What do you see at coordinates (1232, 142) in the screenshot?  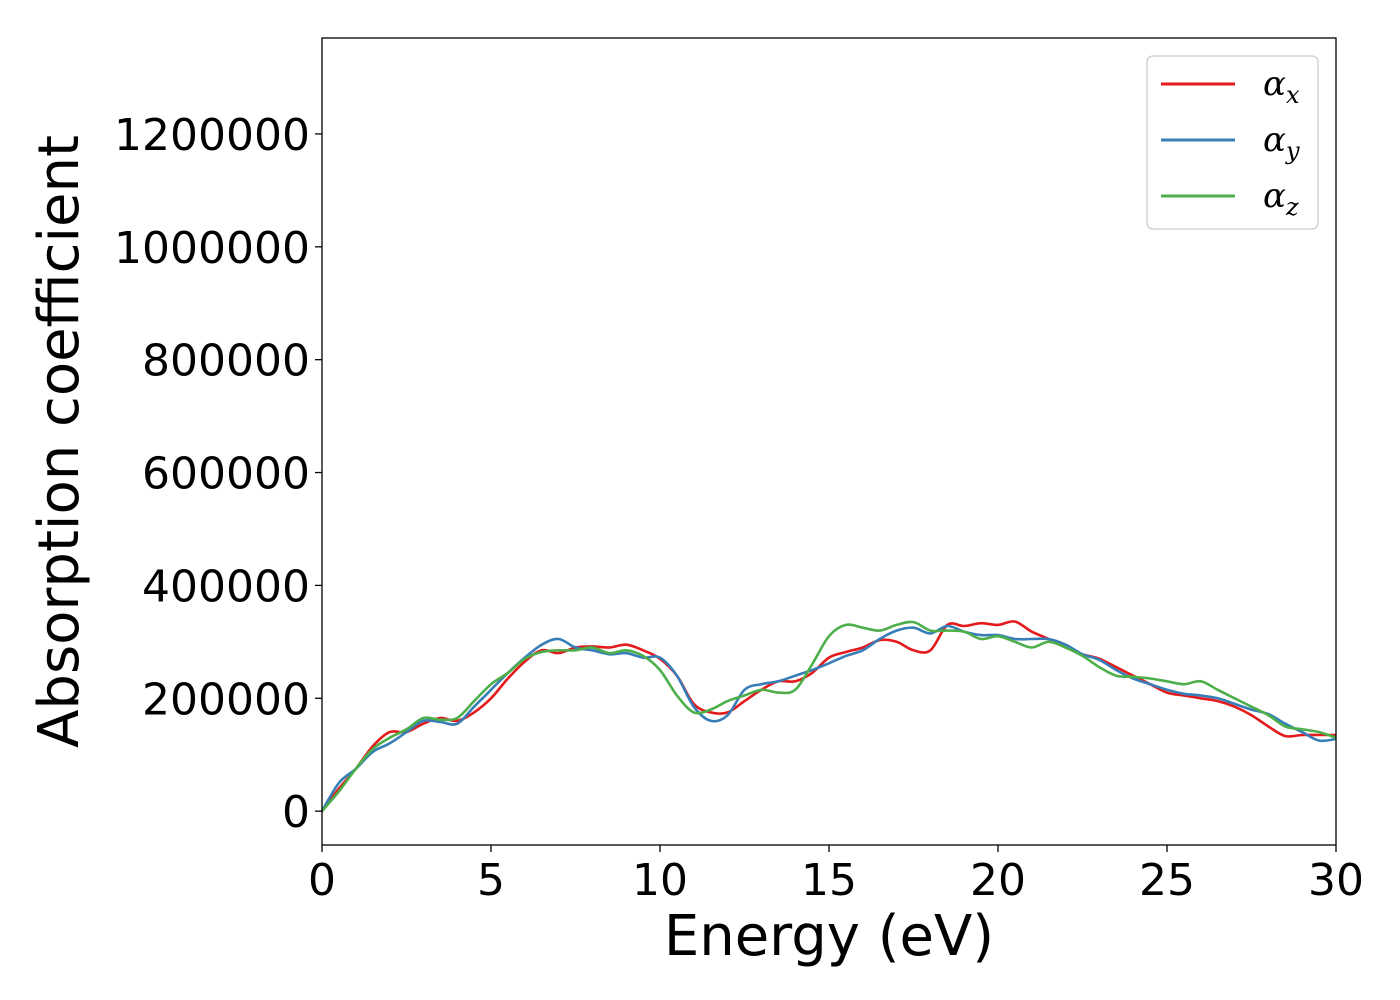 I see `legend-box` at bounding box center [1232, 142].